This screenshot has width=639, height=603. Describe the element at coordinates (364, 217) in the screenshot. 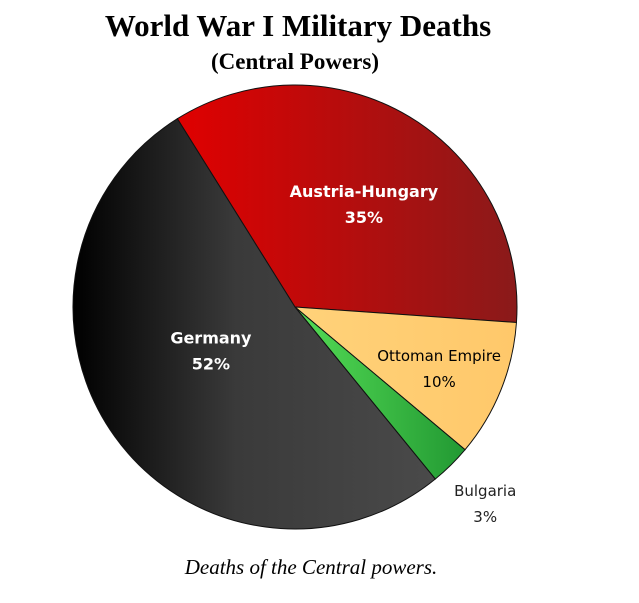

I see `slice-percent-austria-hungary: 35%` at that location.